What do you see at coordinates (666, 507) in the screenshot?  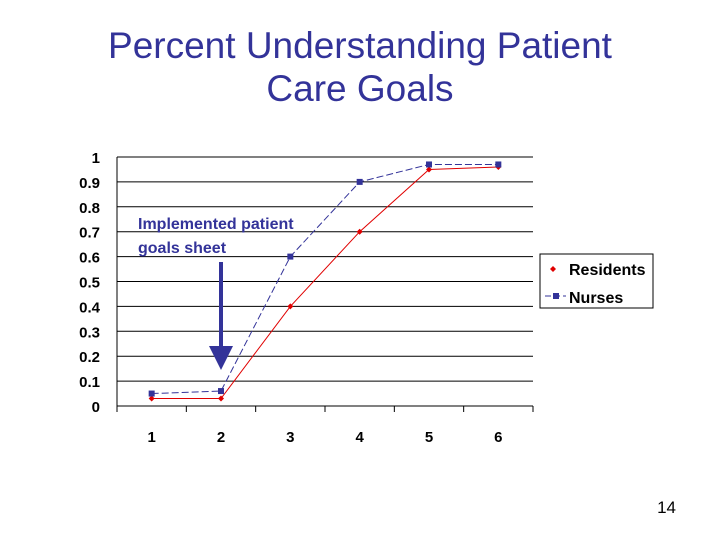 I see `page-number: 14` at bounding box center [666, 507].